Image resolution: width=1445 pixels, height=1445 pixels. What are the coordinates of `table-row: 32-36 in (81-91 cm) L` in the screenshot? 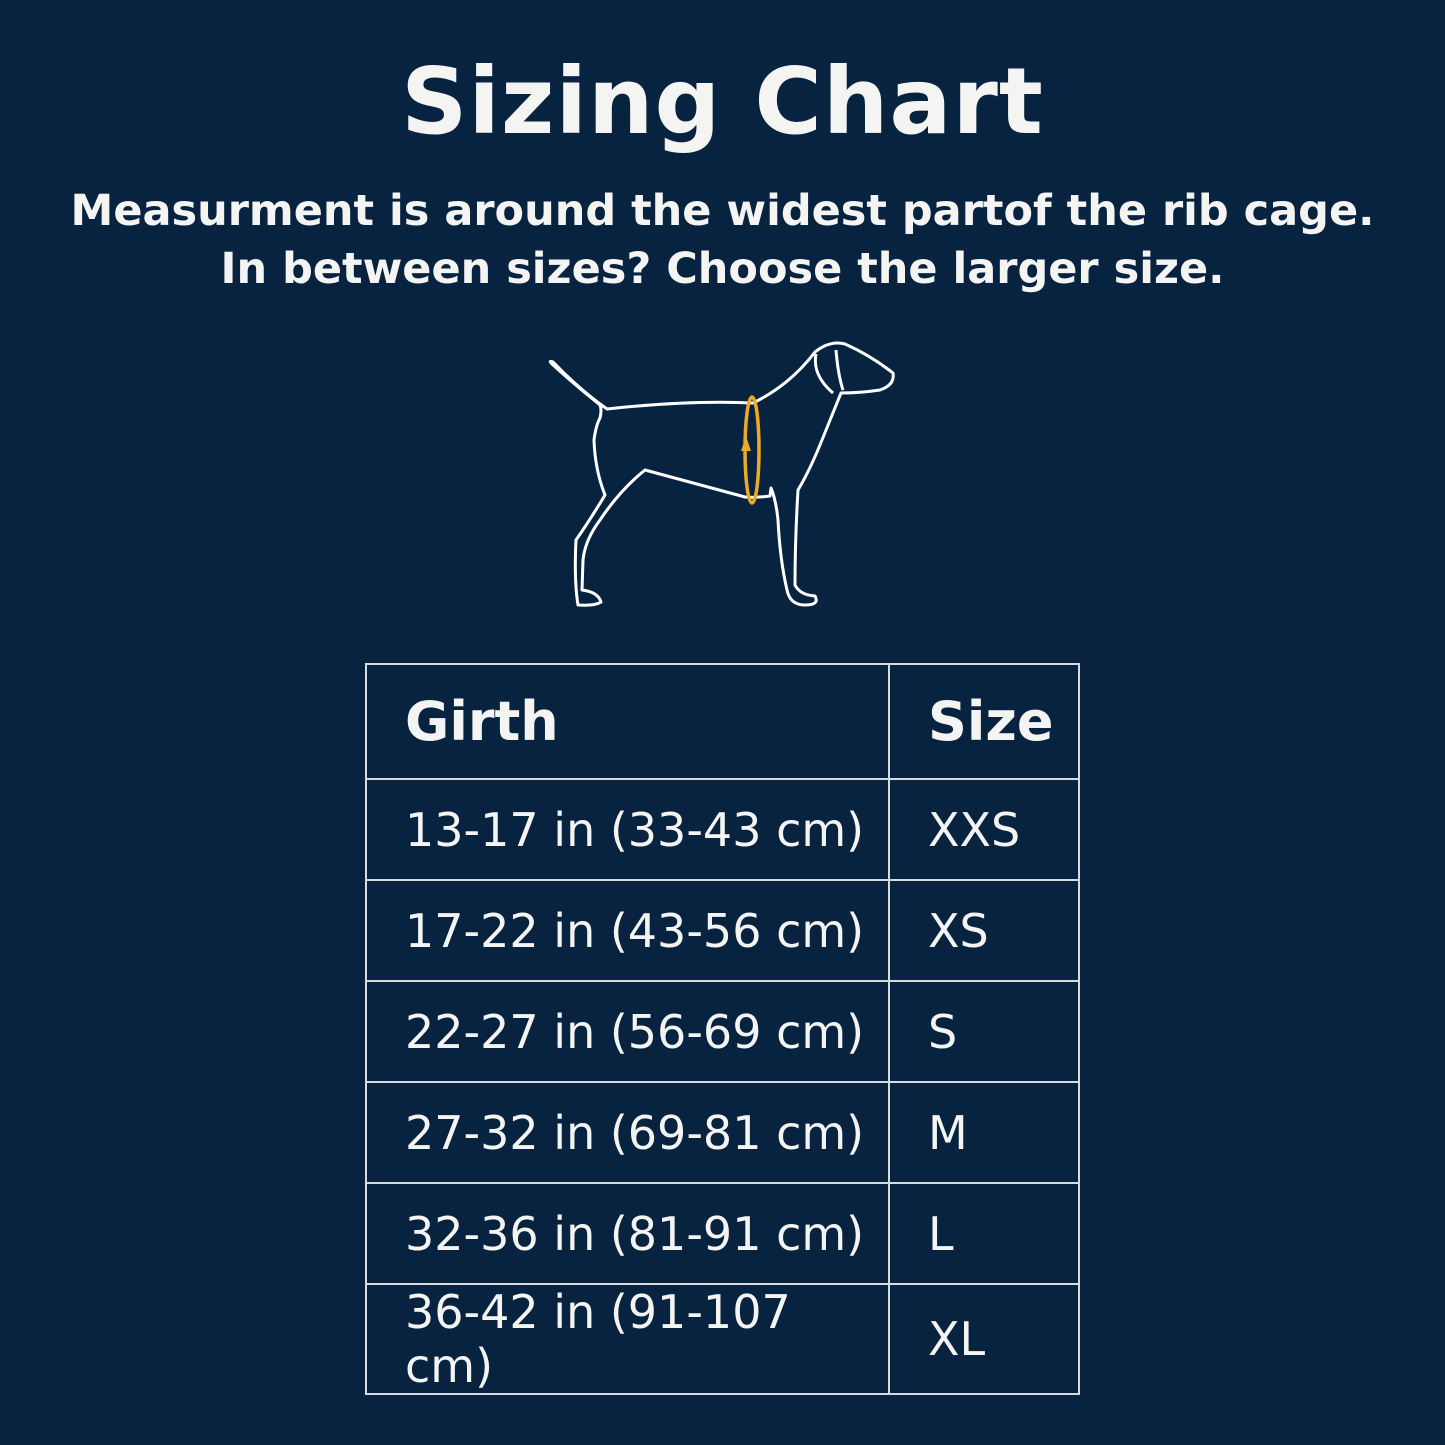 It's located at (722, 1233).